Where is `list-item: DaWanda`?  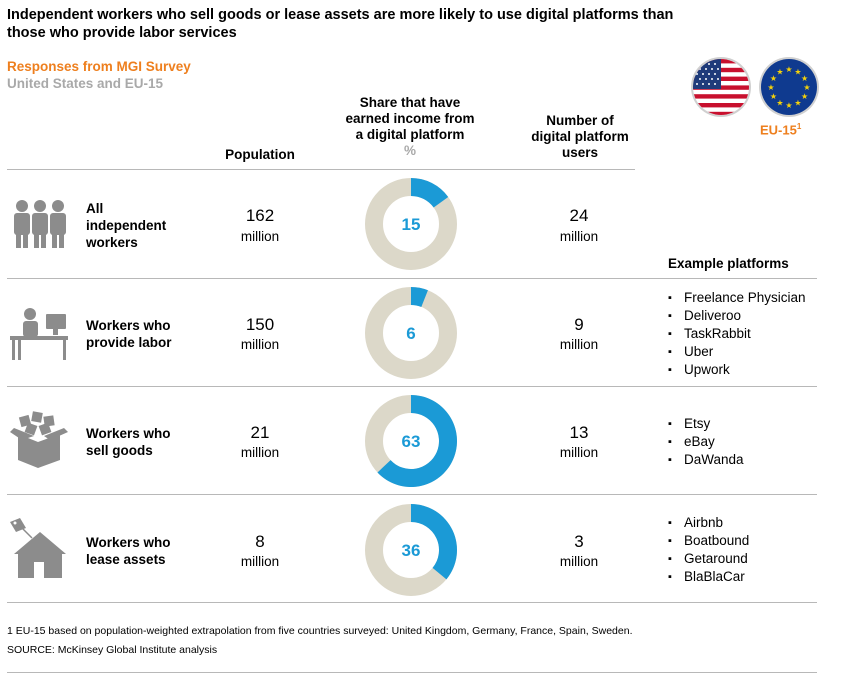
list-item: DaWanda is located at coordinates (706, 460).